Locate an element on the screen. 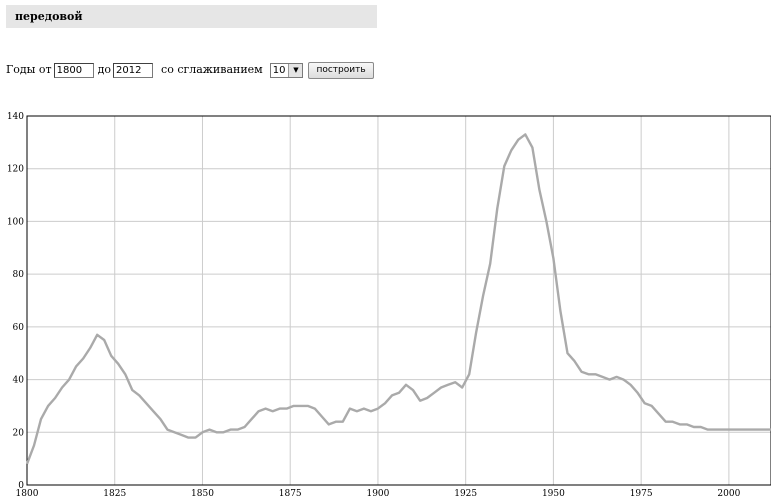 This screenshot has height=500, width=771. x-tick-label-1875: 1875 is located at coordinates (290, 494).